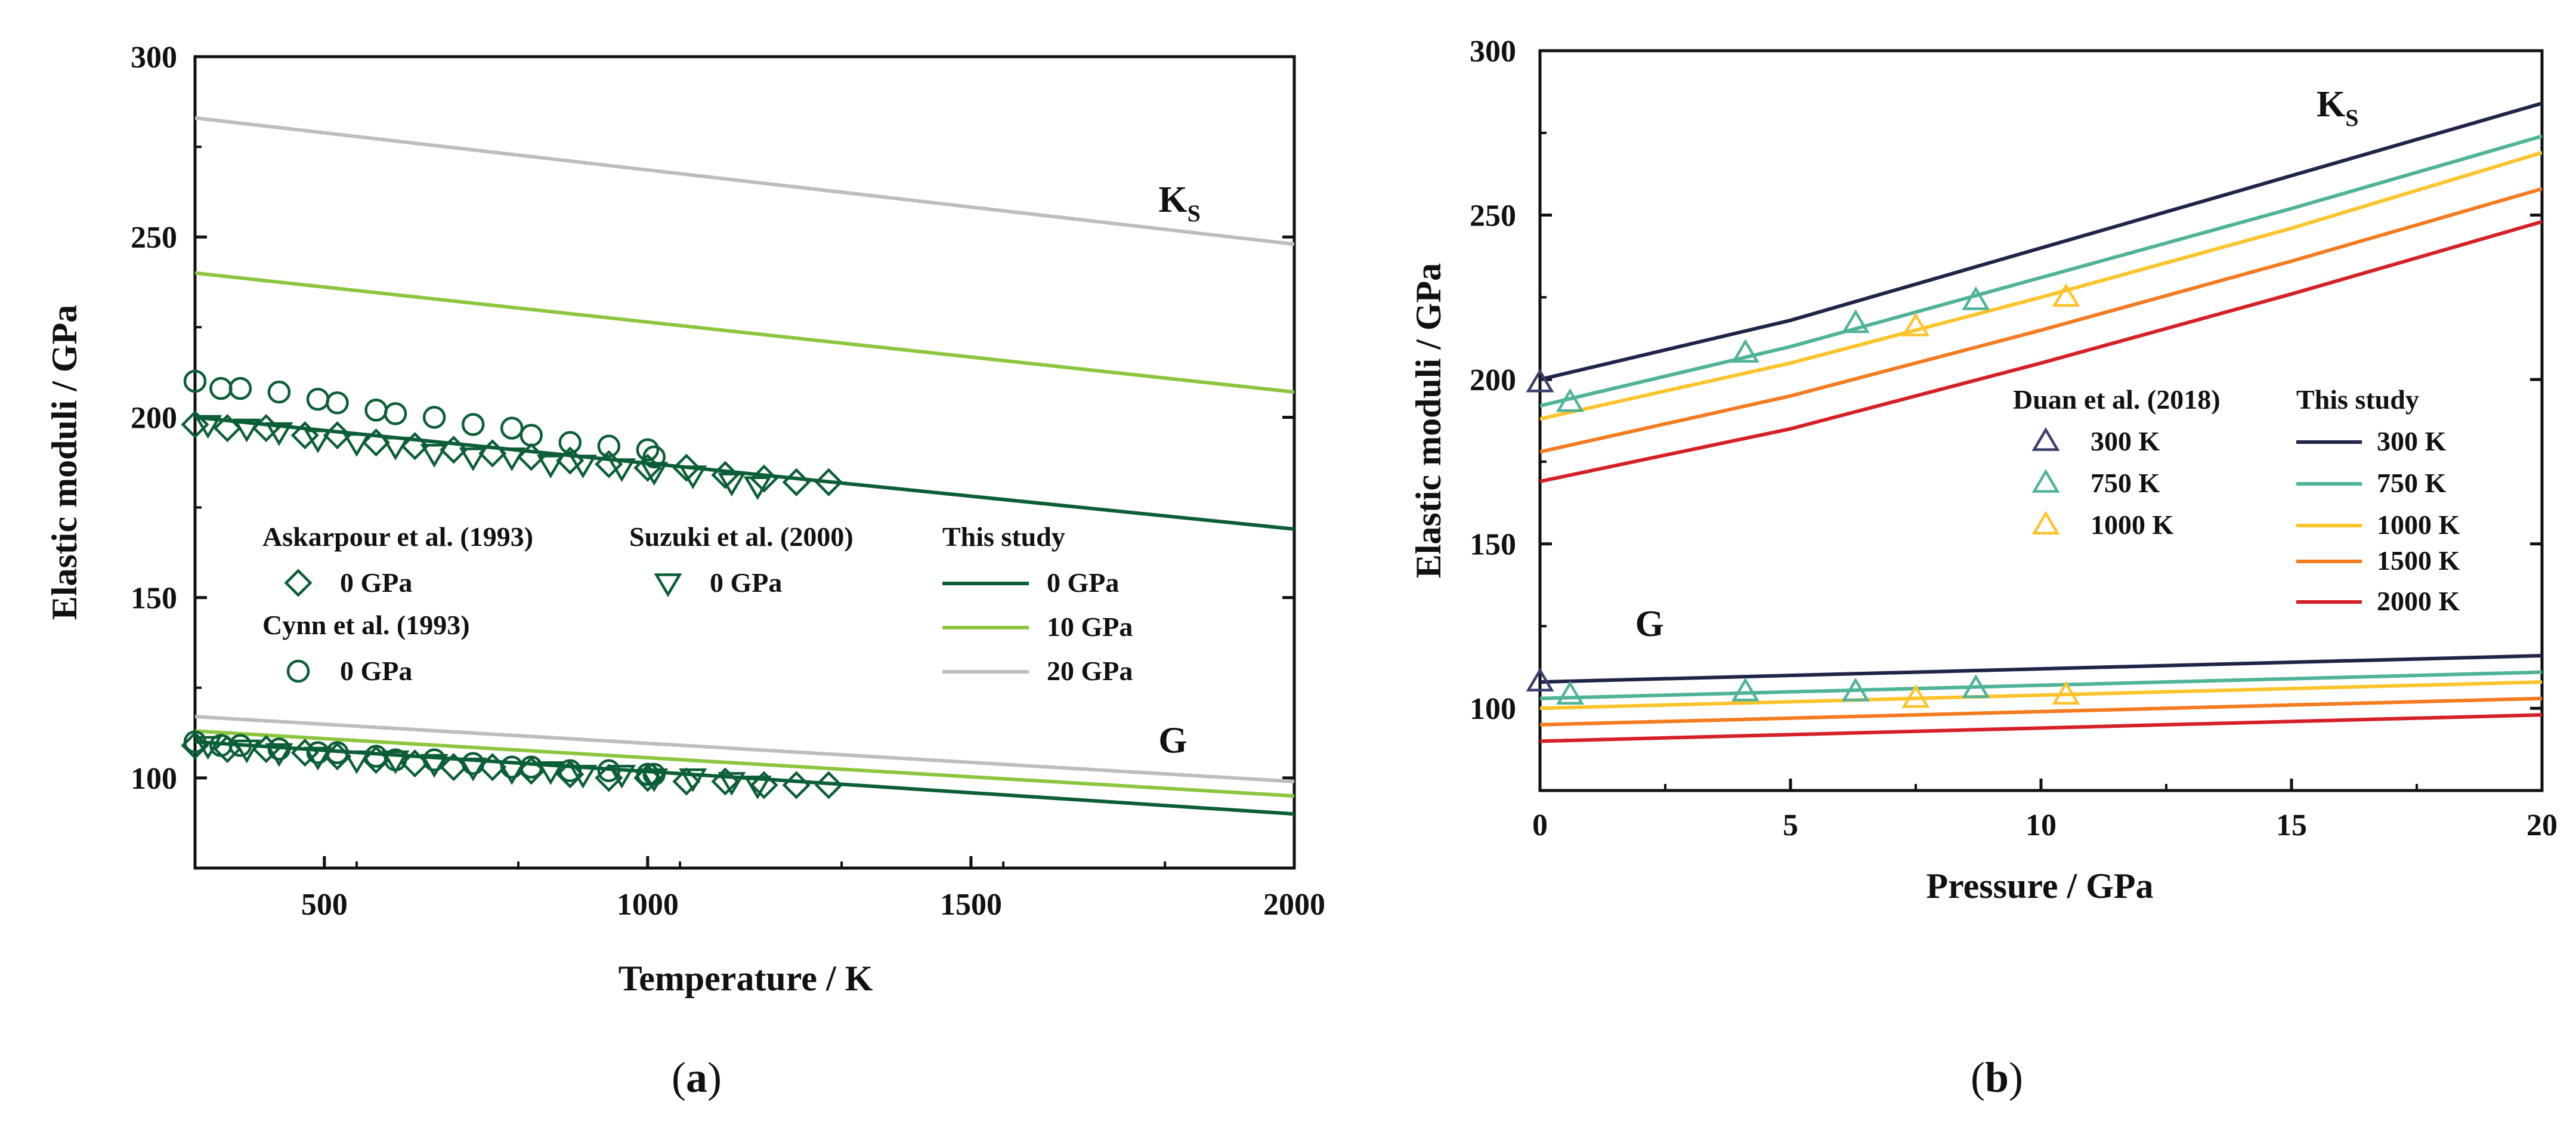  I want to click on moduli-annotation: G, so click(1649, 624).